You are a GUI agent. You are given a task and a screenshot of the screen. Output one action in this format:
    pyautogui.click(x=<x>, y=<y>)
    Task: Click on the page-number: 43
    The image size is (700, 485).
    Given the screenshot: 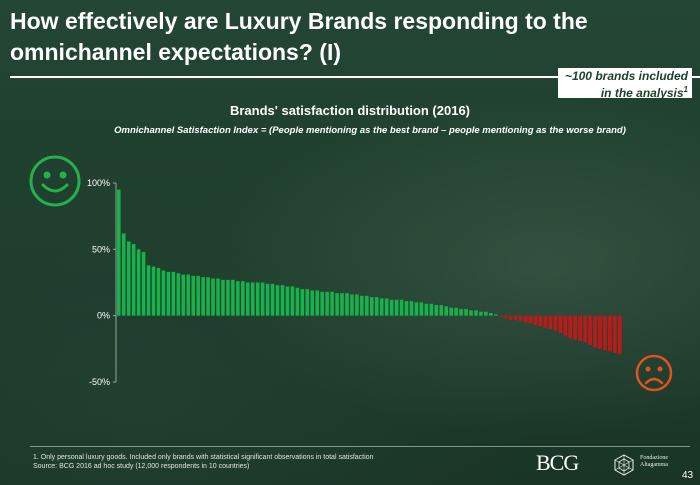 What is the action you would take?
    pyautogui.click(x=688, y=475)
    